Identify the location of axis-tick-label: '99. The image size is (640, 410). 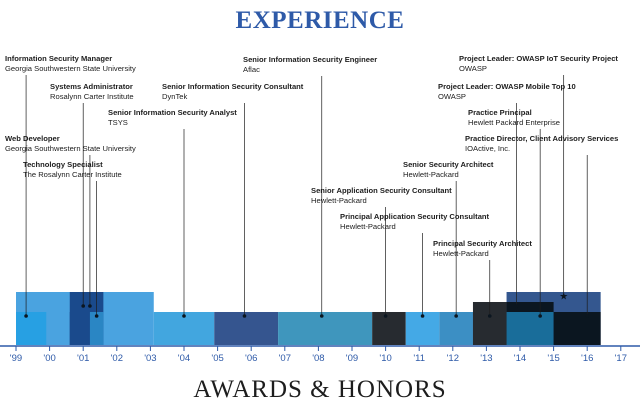
(16, 358).